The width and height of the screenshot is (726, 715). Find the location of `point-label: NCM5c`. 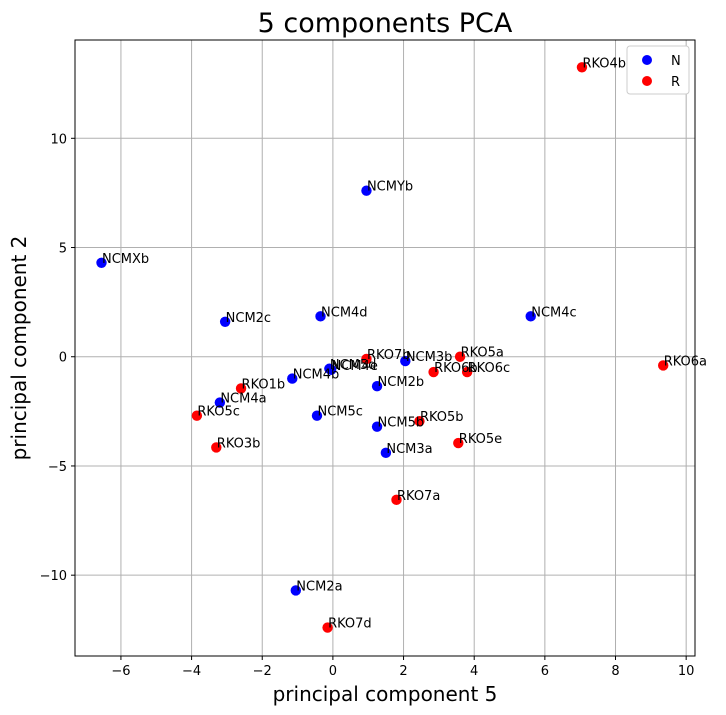

point-label: NCM5c is located at coordinates (339, 412).